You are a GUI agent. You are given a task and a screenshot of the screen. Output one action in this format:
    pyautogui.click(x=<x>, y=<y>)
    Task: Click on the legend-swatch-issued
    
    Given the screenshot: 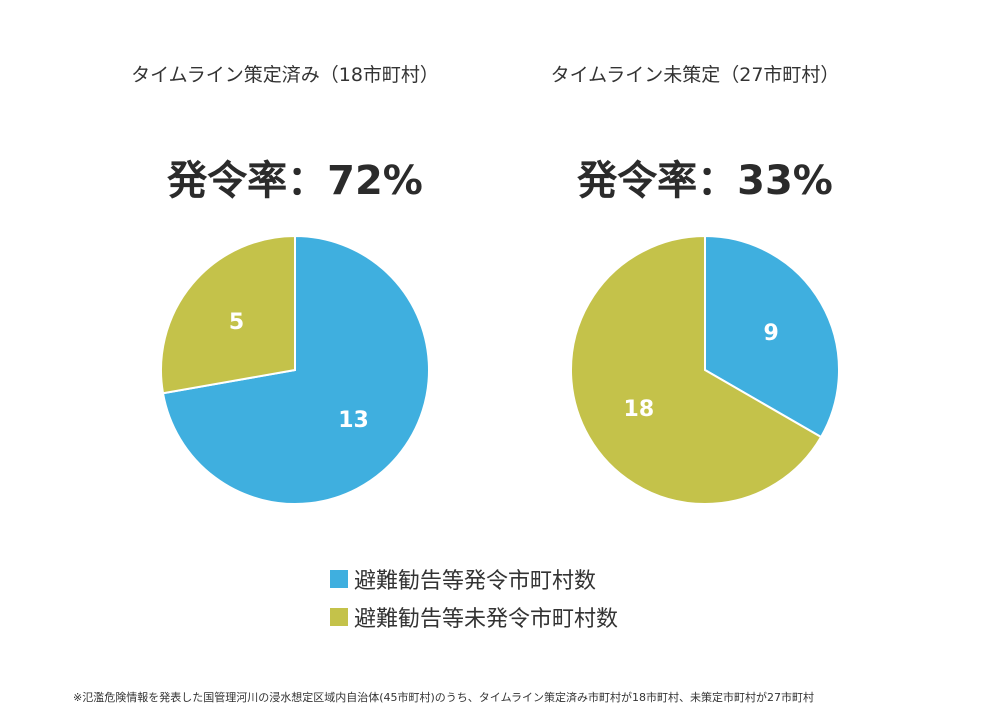 What is the action you would take?
    pyautogui.click(x=339, y=579)
    